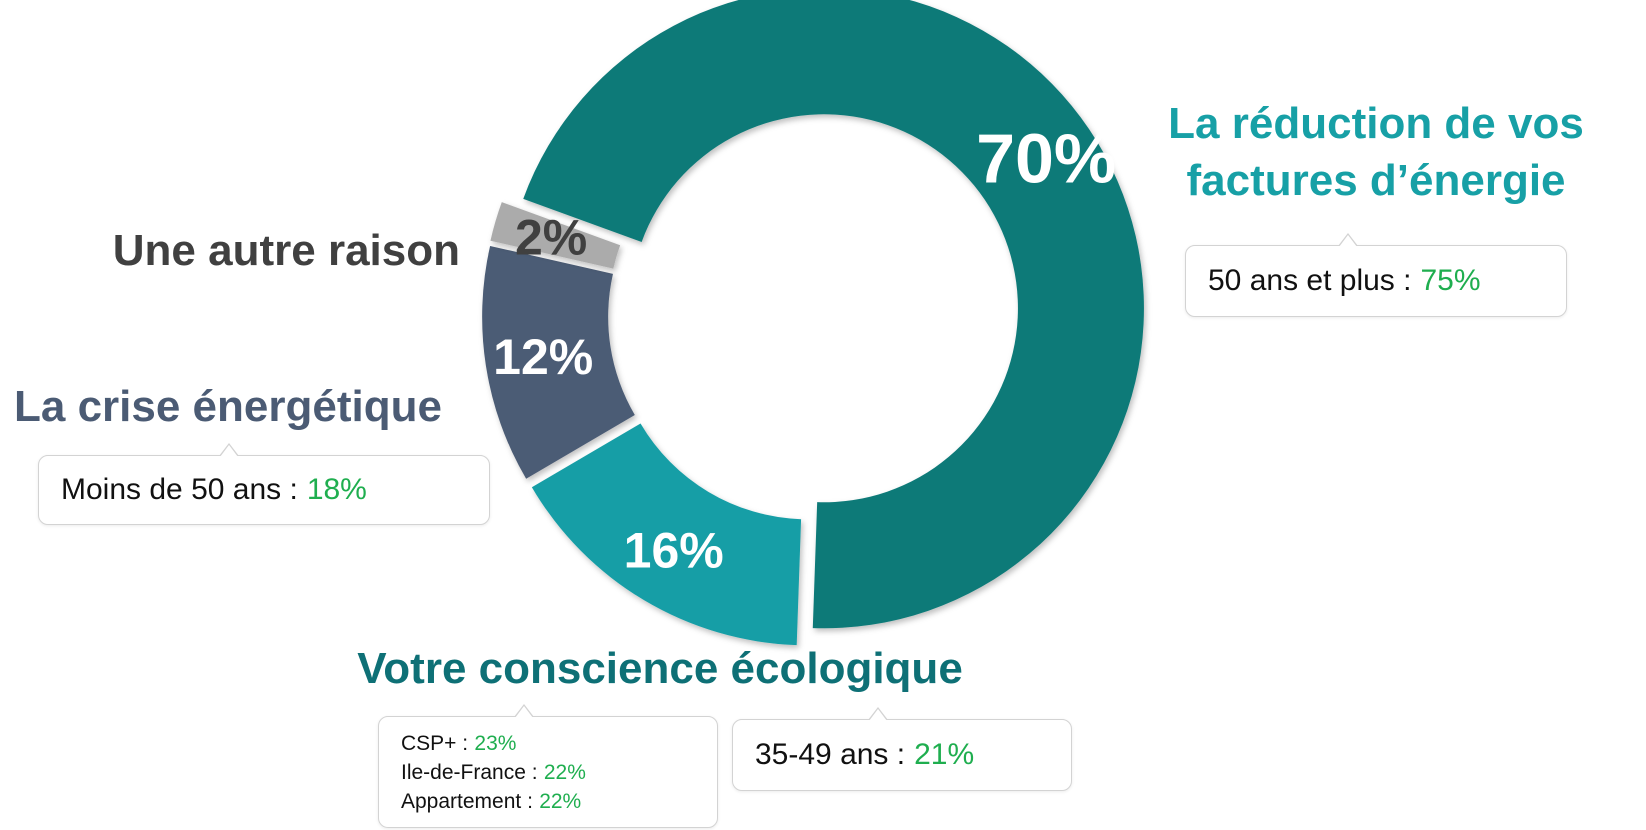  What do you see at coordinates (1046, 158) in the screenshot?
I see `value-label: 70%` at bounding box center [1046, 158].